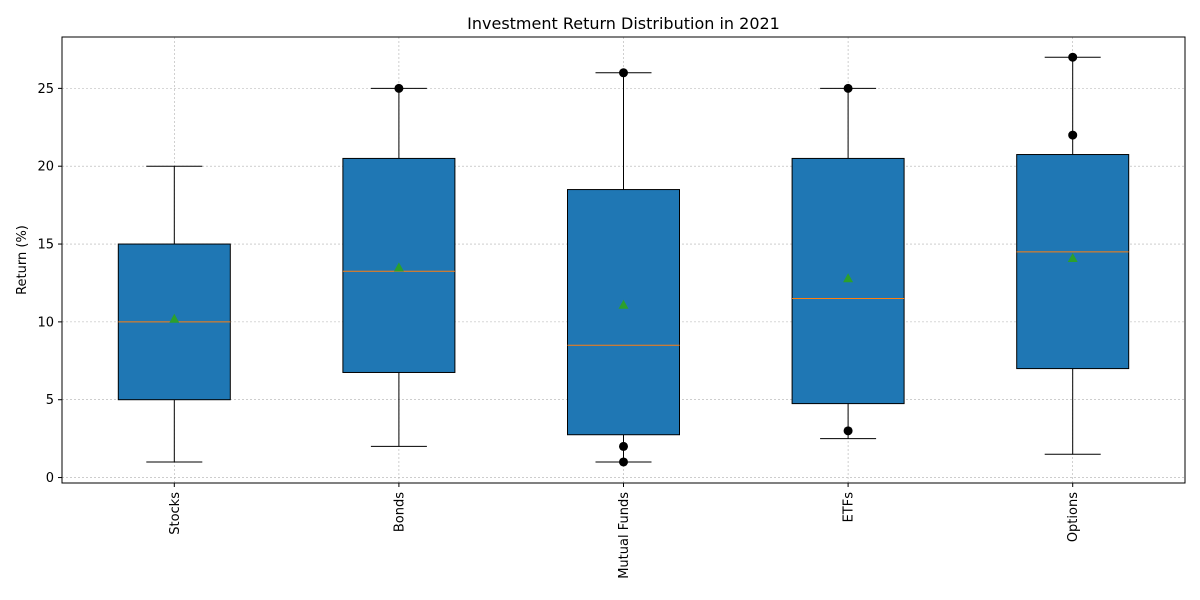 The image size is (1200, 600). What do you see at coordinates (45, 167) in the screenshot?
I see `y-tick-label: 20` at bounding box center [45, 167].